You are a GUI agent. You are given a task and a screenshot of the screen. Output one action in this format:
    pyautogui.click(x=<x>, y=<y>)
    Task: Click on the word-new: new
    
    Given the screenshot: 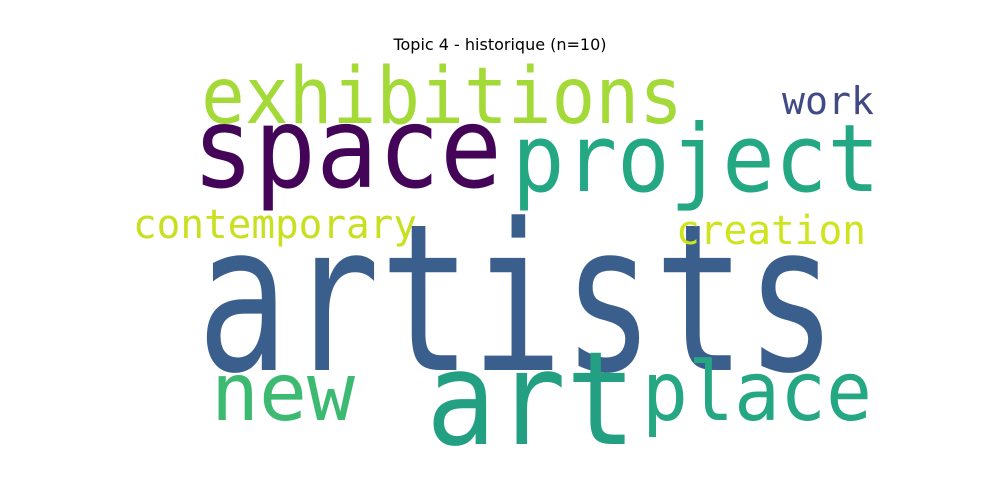 What is the action you would take?
    pyautogui.click(x=283, y=392)
    